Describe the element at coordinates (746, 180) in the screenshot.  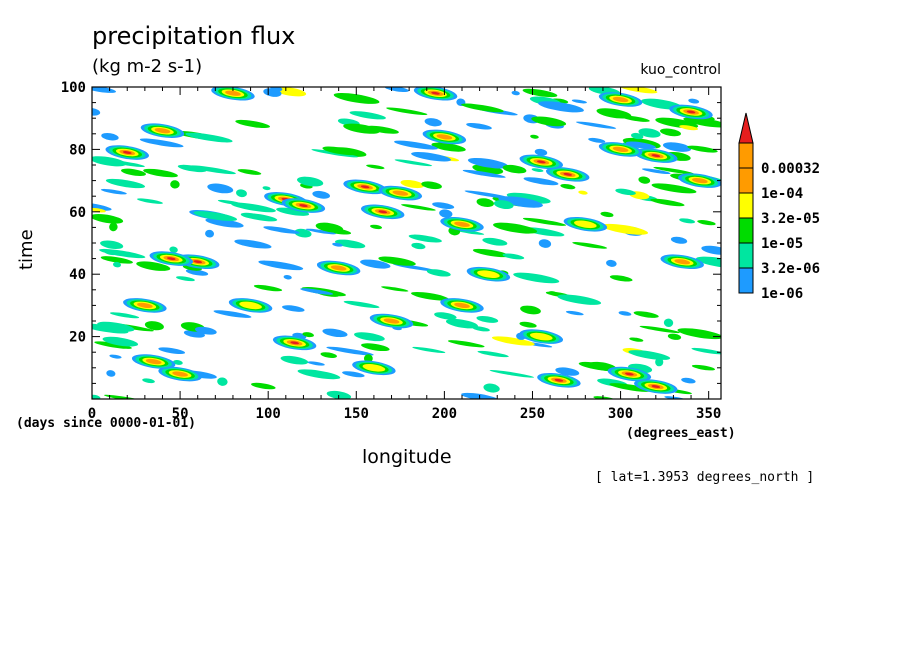
I see `colorbar-swatch` at that location.